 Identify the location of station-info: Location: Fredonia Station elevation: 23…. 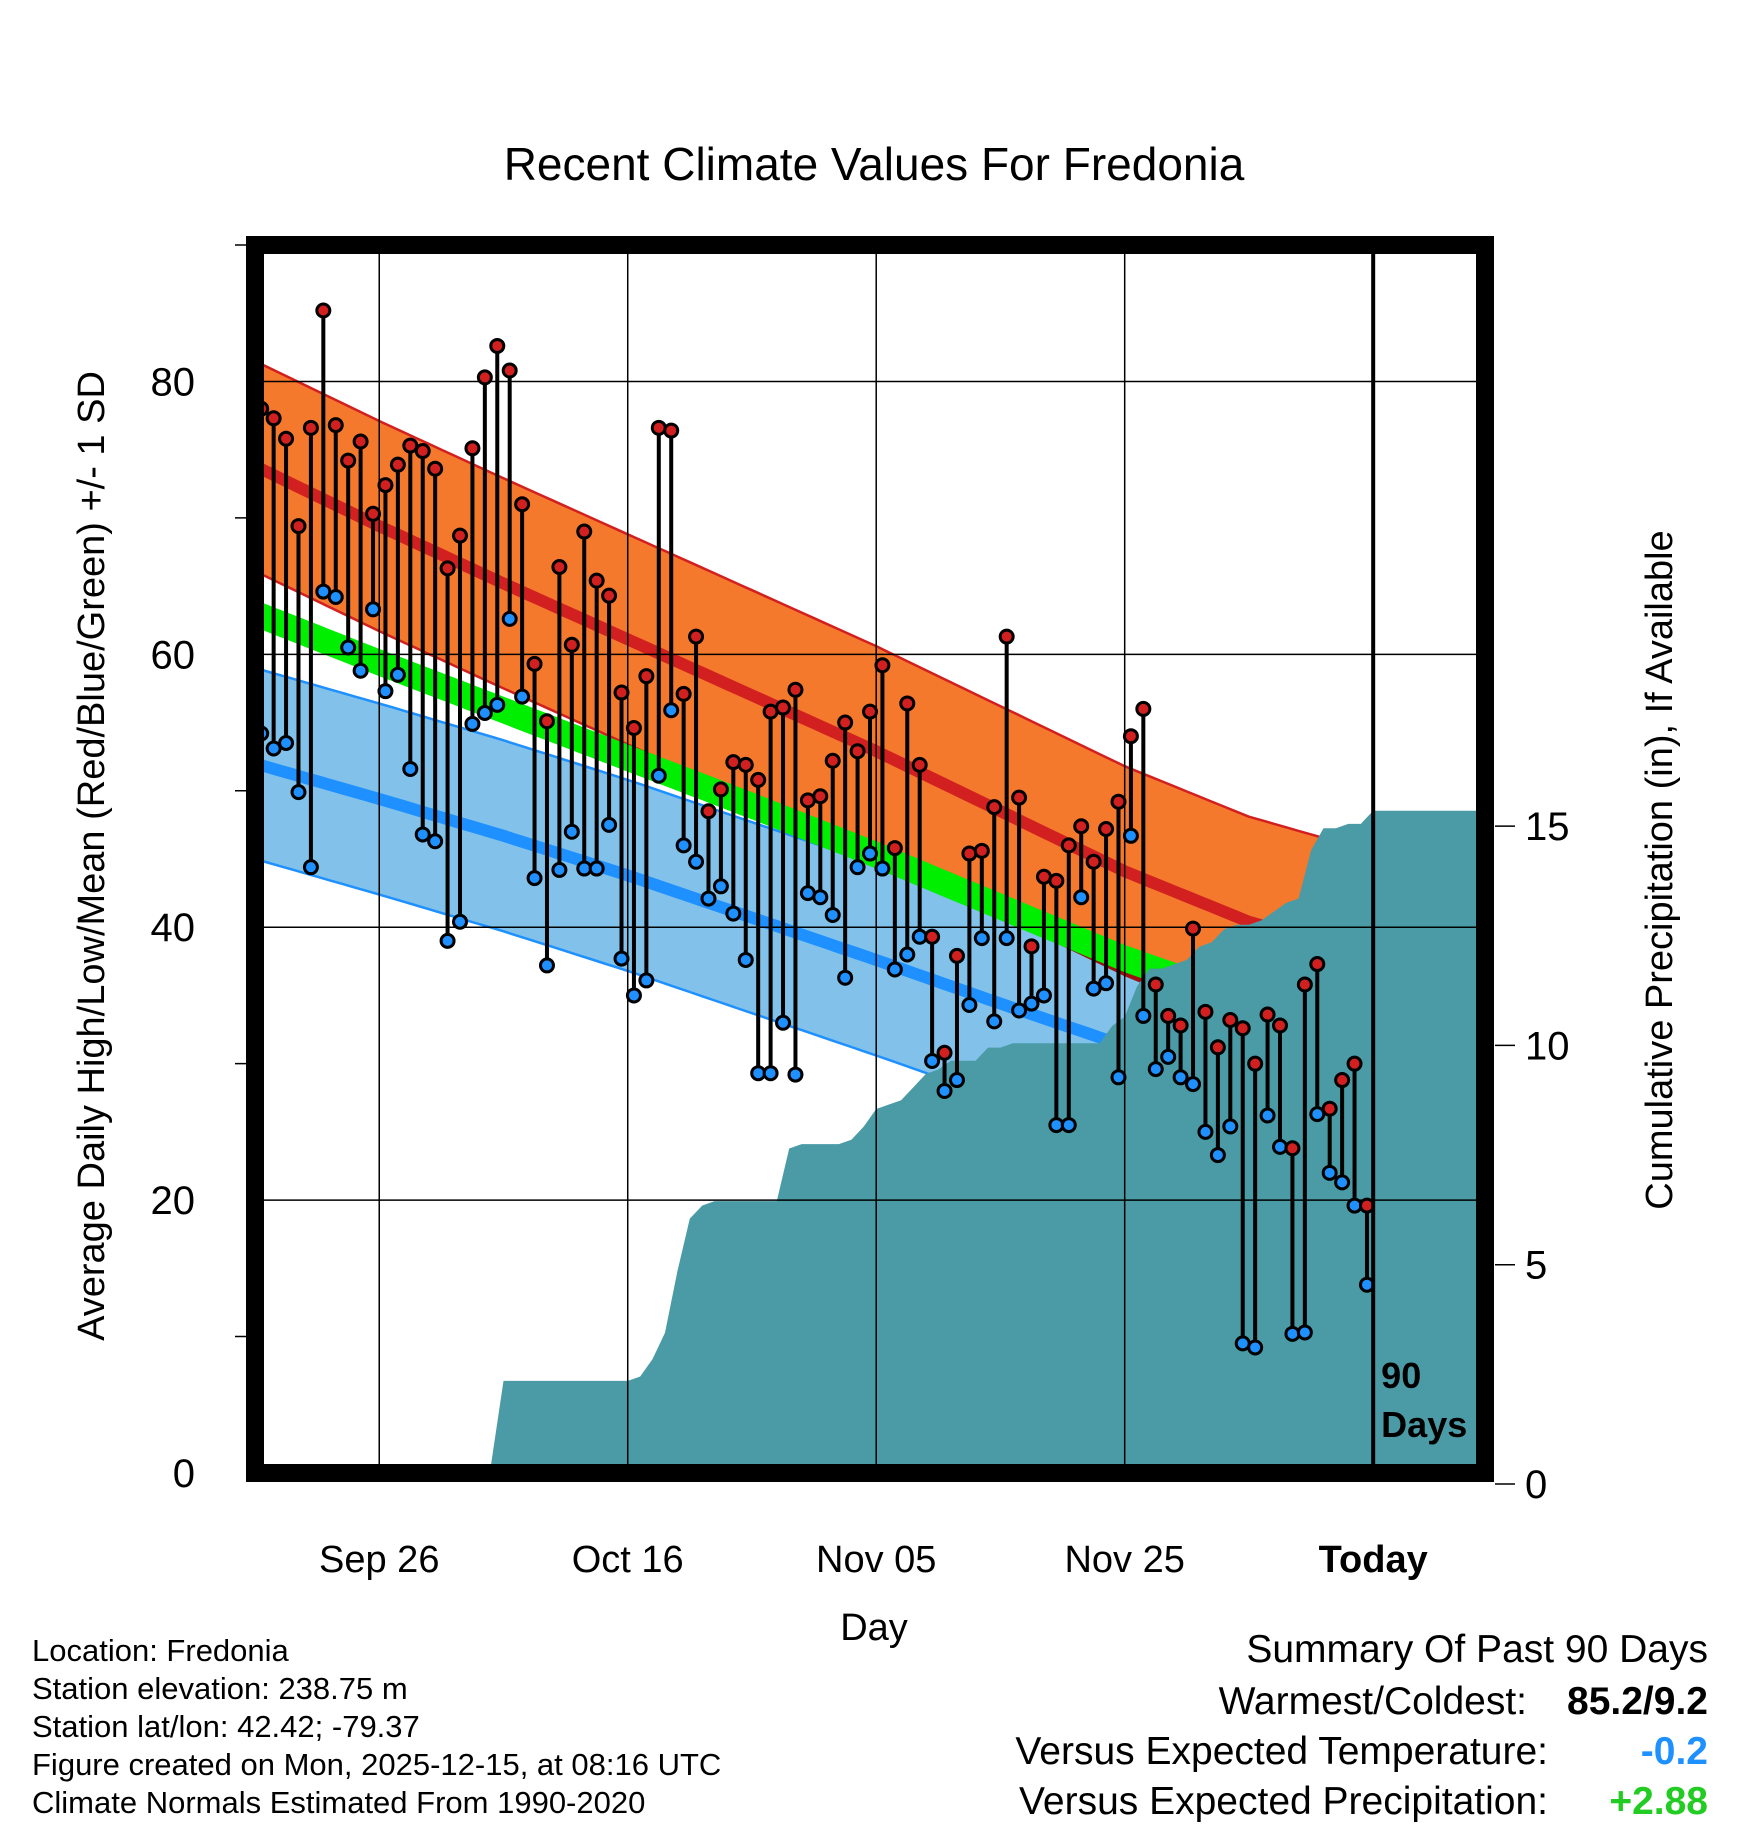
(376, 1727).